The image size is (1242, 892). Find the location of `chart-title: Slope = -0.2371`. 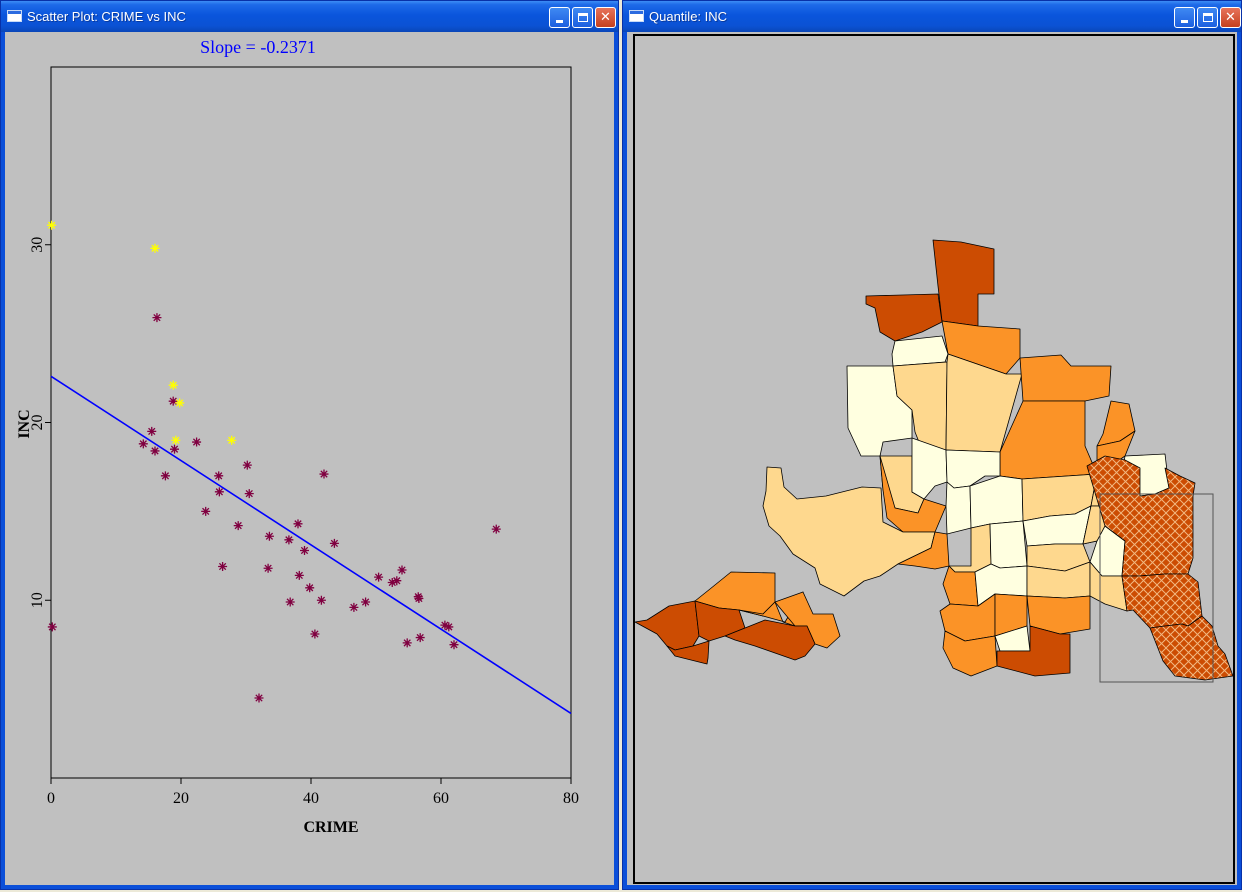

chart-title: Slope = -0.2371 is located at coordinates (258, 47).